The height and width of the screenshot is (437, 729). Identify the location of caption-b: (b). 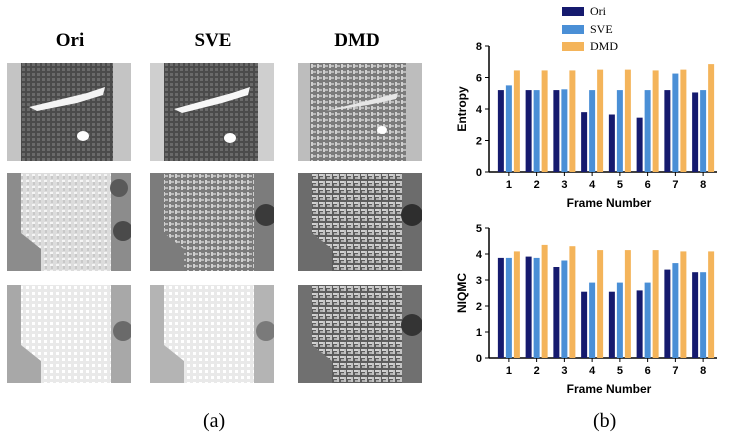
(605, 421).